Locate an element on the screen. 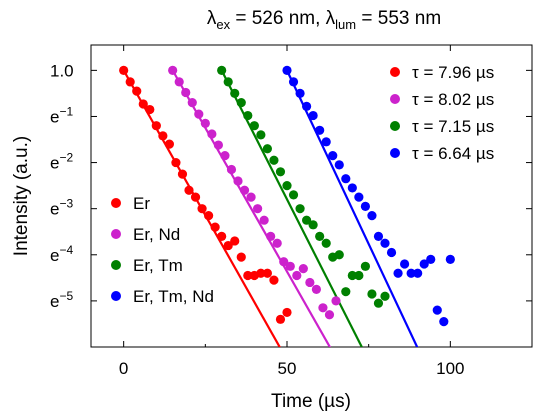  legend-tau-label: τ = 6.64 µs is located at coordinates (453, 153).